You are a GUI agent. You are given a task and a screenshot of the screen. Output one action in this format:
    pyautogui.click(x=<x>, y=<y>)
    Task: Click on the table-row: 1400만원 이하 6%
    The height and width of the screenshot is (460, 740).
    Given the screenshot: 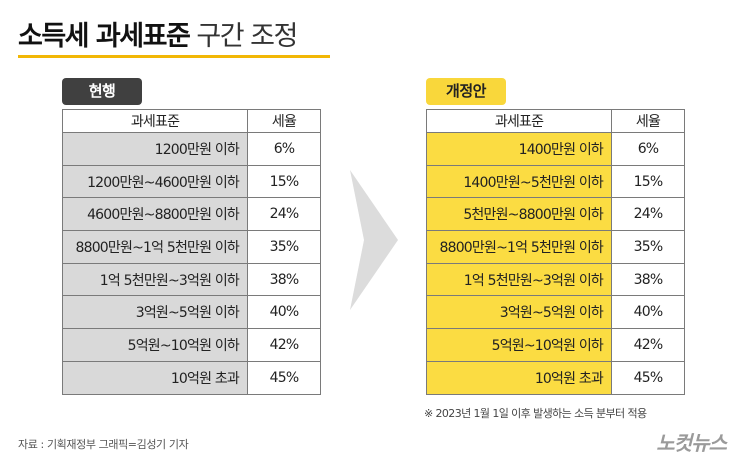 What is the action you would take?
    pyautogui.click(x=555, y=149)
    